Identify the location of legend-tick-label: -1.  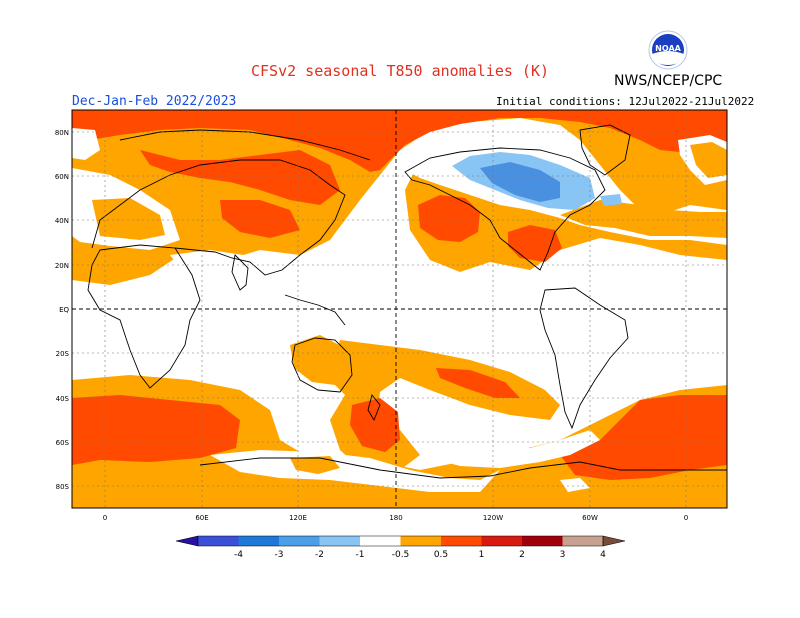
(360, 555).